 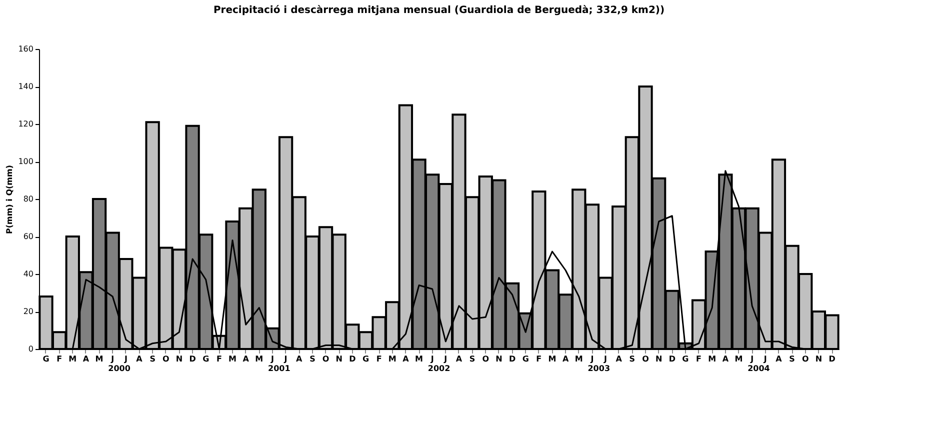 I want to click on y-tick-label: 80, so click(x=28, y=199).